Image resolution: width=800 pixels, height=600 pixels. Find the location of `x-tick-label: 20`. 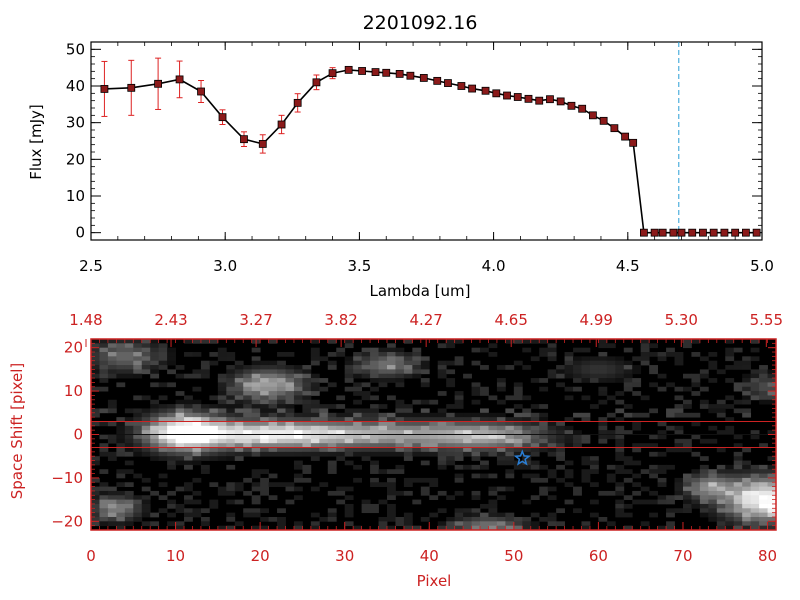

x-tick-label: 20 is located at coordinates (260, 556).